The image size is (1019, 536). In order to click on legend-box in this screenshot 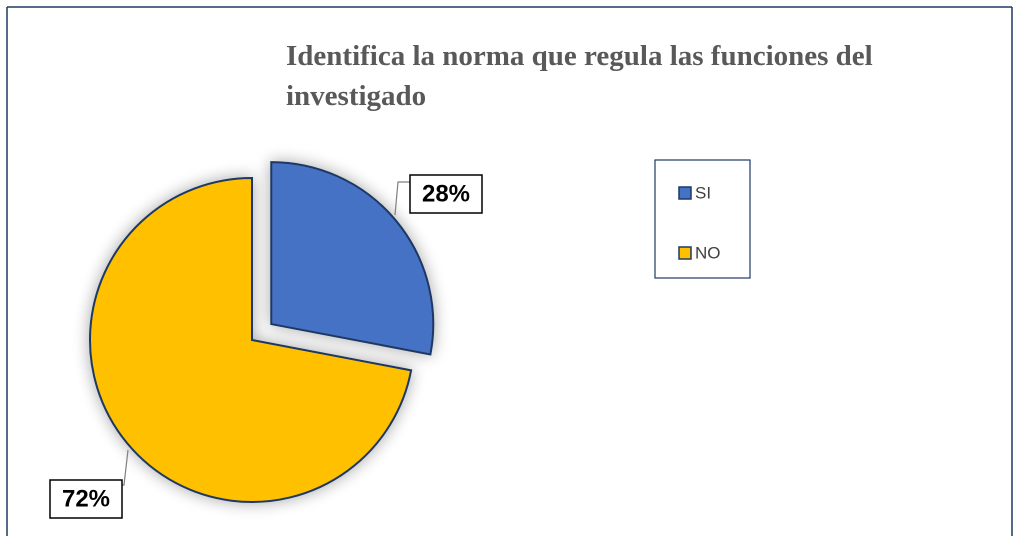, I will do `click(702, 219)`.